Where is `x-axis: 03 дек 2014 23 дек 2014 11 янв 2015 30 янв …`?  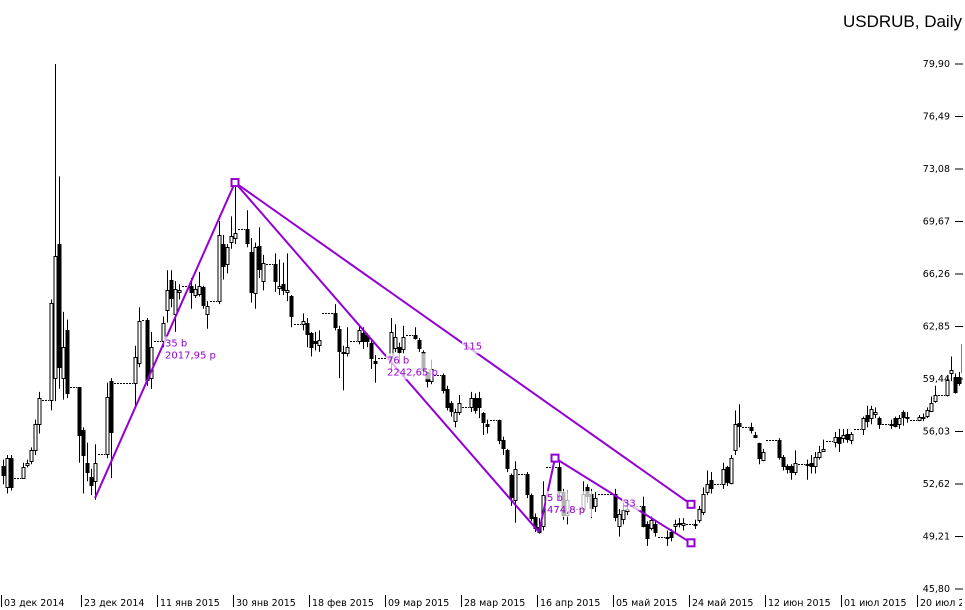 x-axis: 03 дек 2014 23 дек 2014 11 янв 2015 30 янв … is located at coordinates (481, 602).